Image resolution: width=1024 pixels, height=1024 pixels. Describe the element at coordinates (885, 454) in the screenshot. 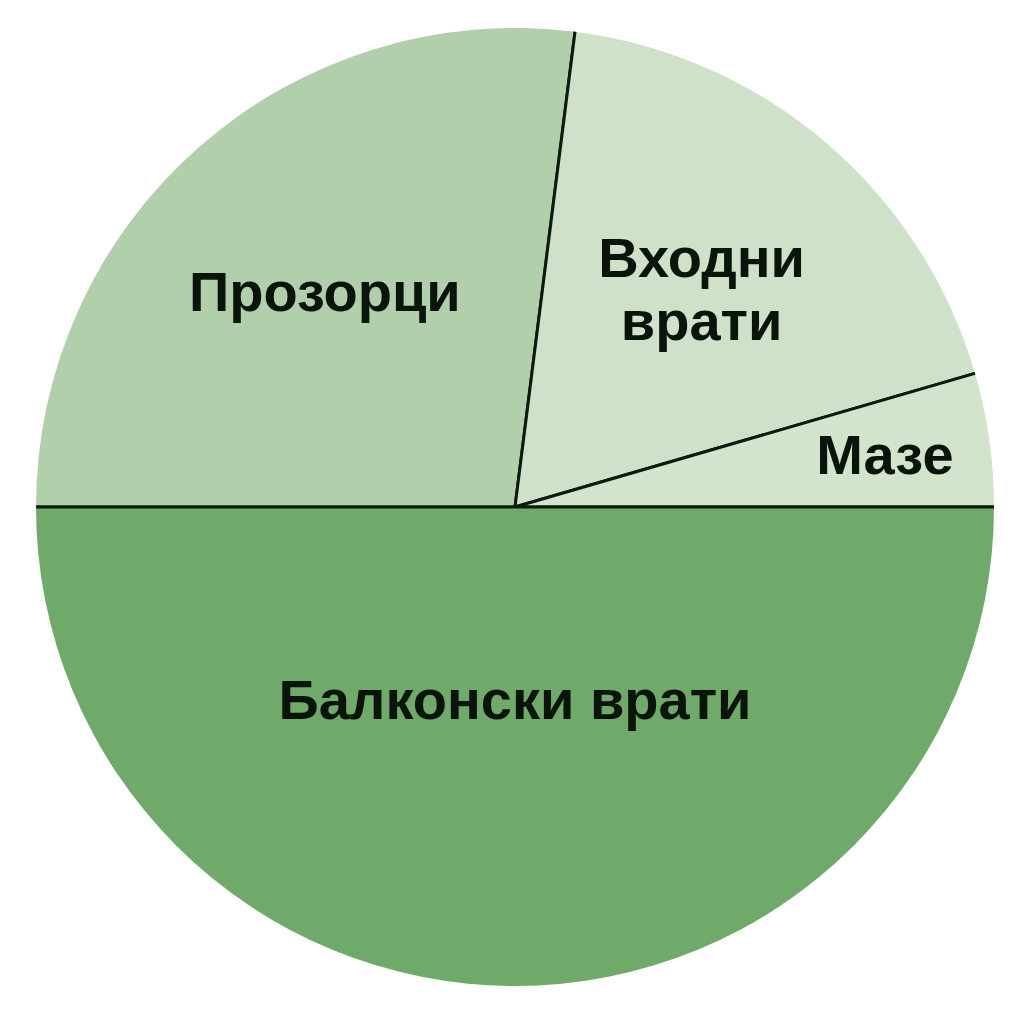

I see `slice-label: Мазе` at that location.